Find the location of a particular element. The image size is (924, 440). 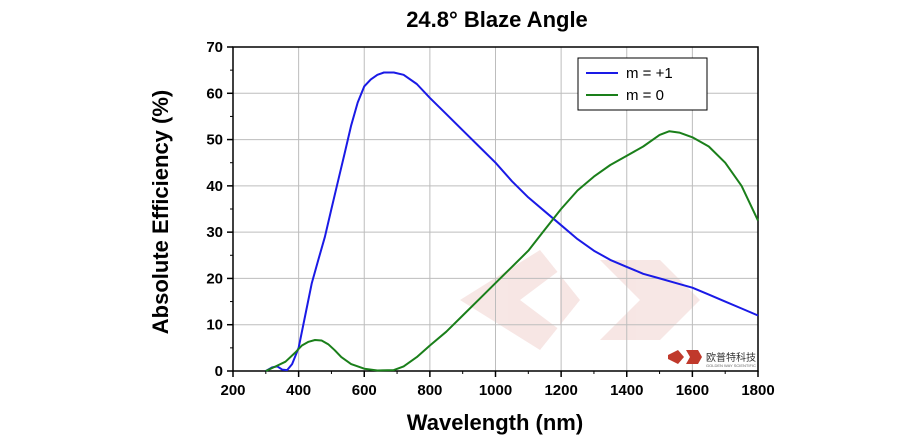

x-tick-label: 1400 is located at coordinates (626, 390).